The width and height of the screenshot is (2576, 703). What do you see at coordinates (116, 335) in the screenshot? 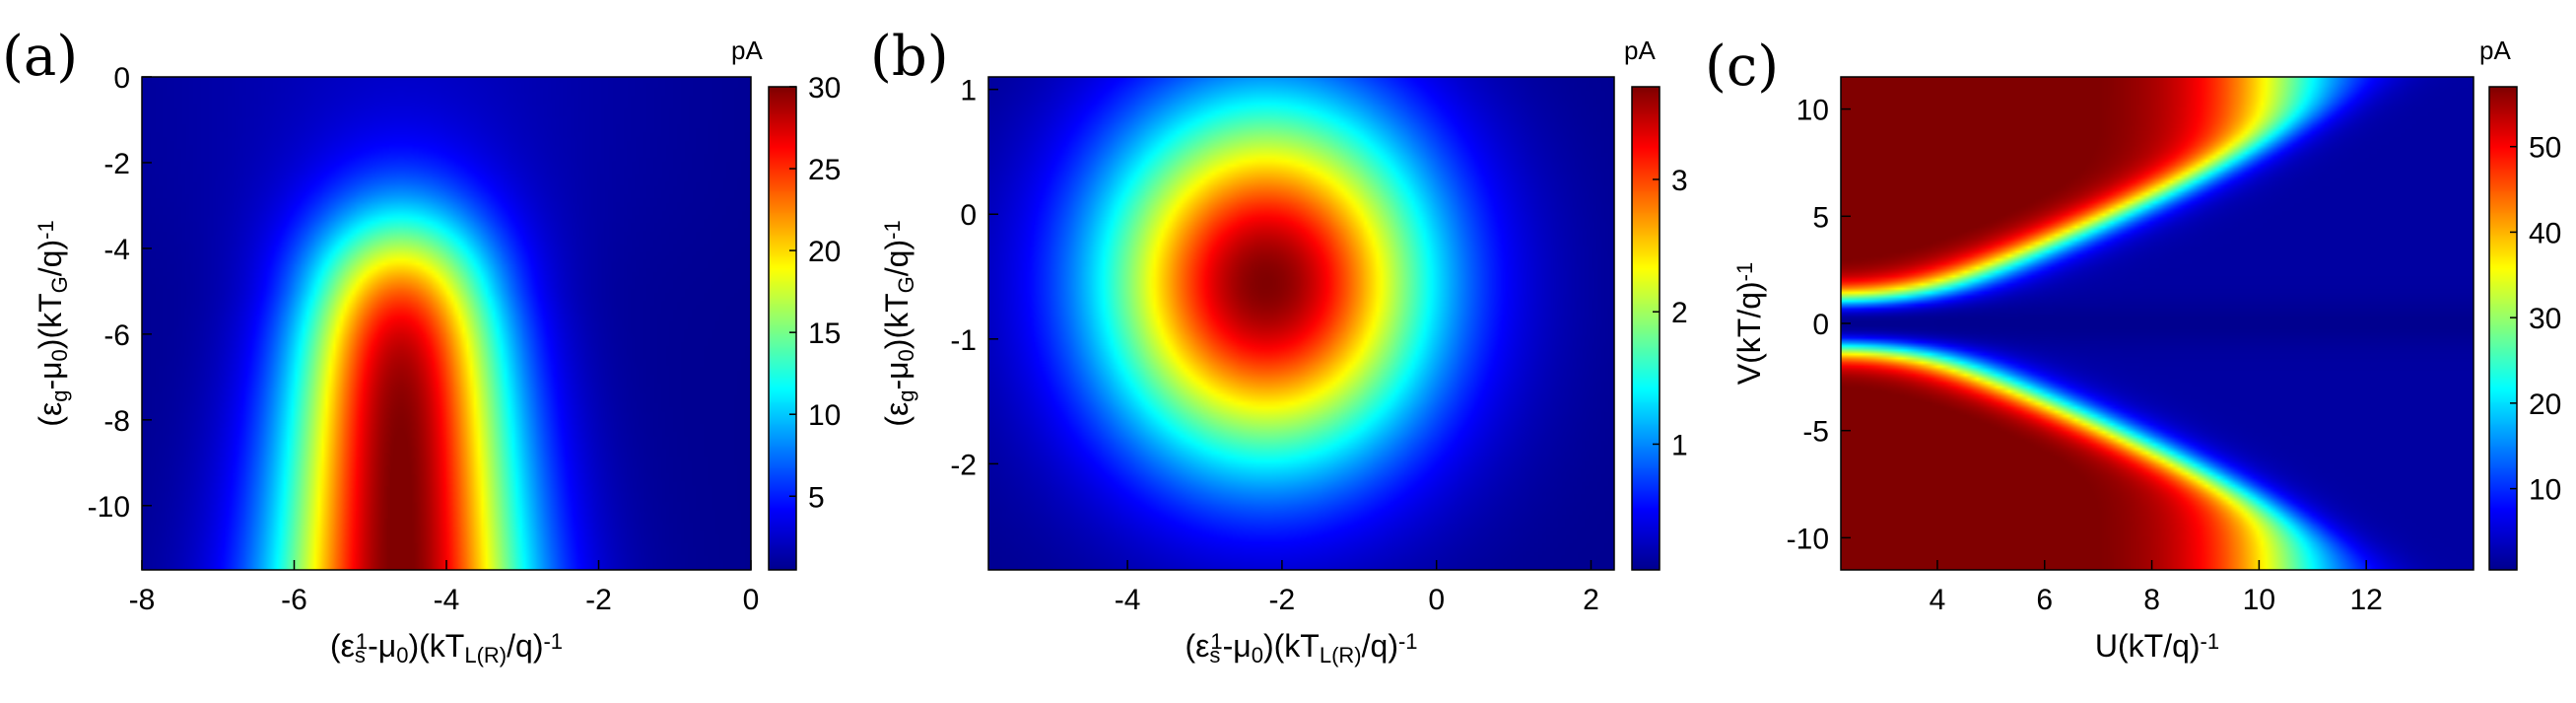
I see `y-tick-label: -6` at bounding box center [116, 335].